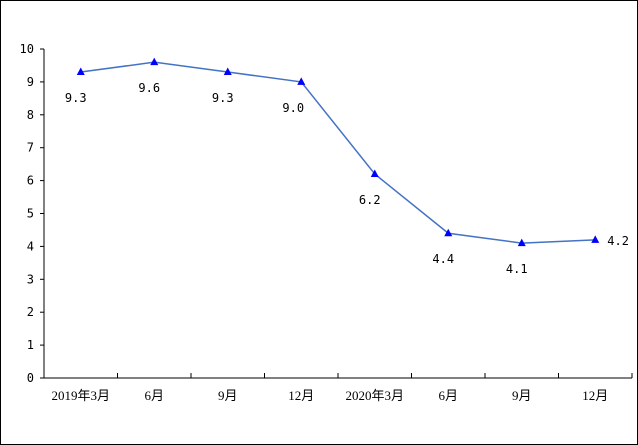 This screenshot has width=638, height=445. I want to click on x-tick-label: 2020年3月, so click(374, 395).